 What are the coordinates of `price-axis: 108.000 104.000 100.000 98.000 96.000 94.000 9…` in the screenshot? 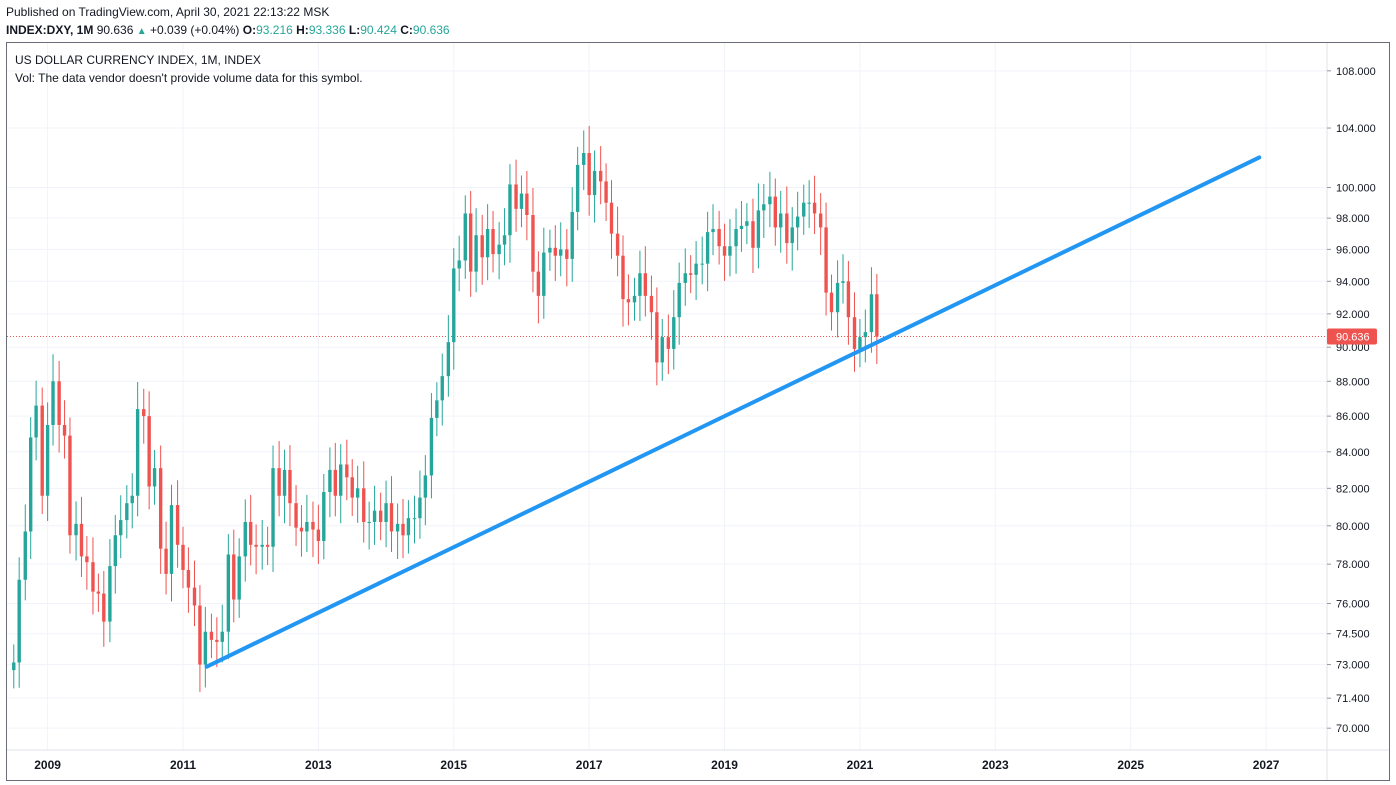 It's located at (1351, 400).